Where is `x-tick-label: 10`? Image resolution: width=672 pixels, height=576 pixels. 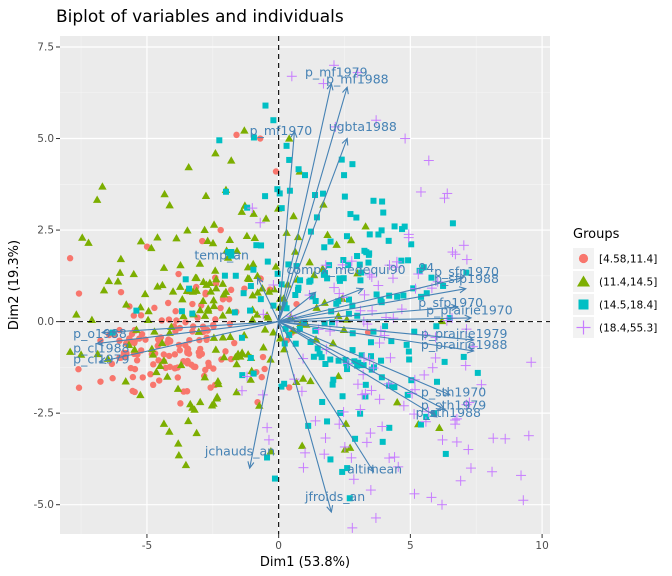
x-tick-label: 10 is located at coordinates (541, 546).